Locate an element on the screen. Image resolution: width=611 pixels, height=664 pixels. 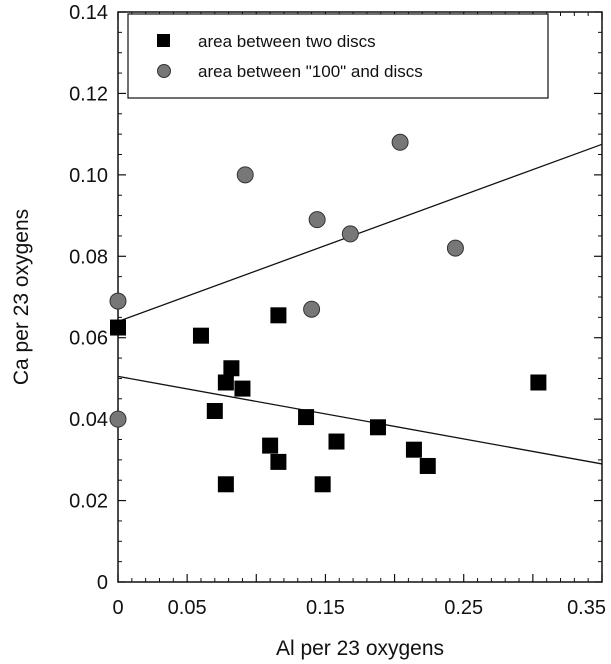
y-tick-label: 0.08 is located at coordinates (88, 257).